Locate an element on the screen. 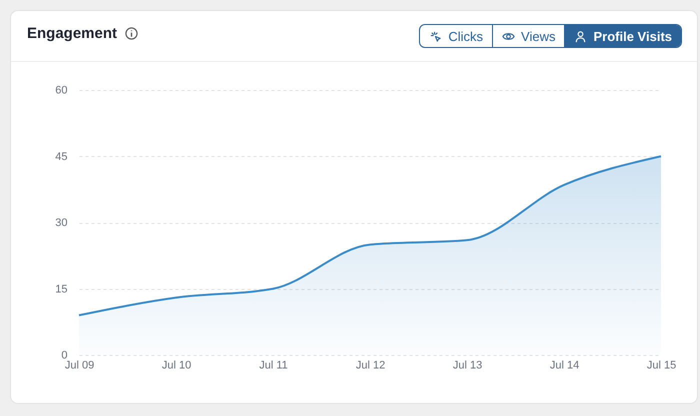 The width and height of the screenshot is (700, 416). y-tick-label: 30 is located at coordinates (61, 223).